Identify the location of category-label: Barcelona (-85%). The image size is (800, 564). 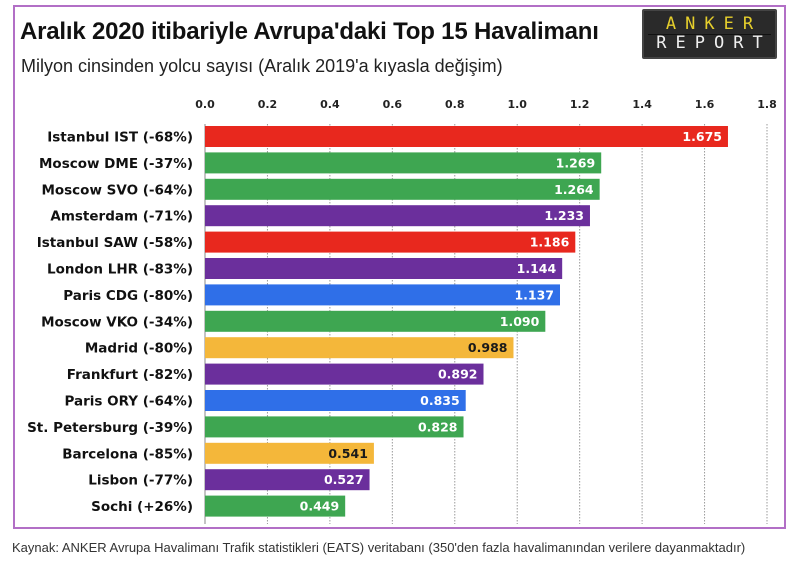
(127, 454).